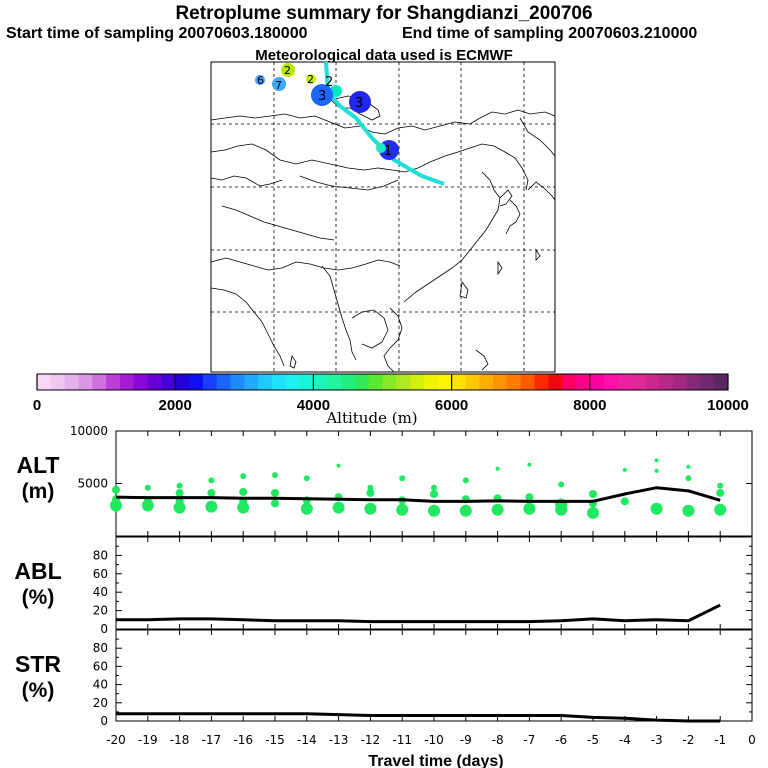 This screenshot has height=768, width=768. Describe the element at coordinates (657, 740) in the screenshot. I see `x-tick-label: -3` at that location.